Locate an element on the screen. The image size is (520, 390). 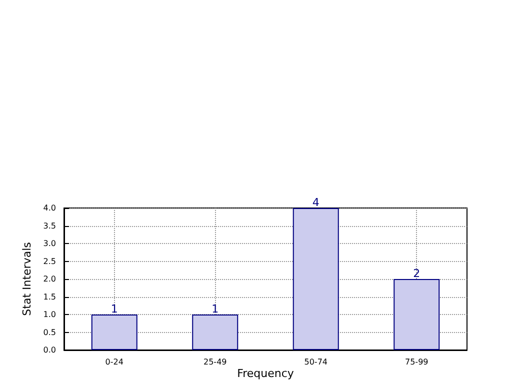
y-tick-label: 2.5 is located at coordinates (49, 261).